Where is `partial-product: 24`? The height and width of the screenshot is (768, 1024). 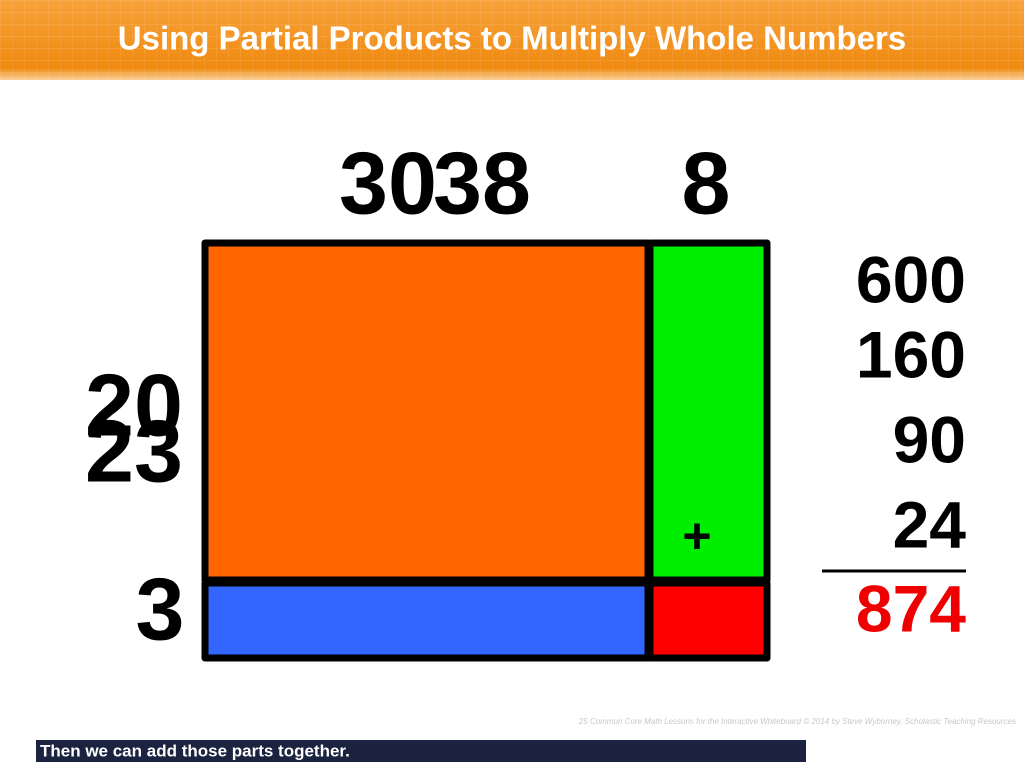 partial-product: 24 is located at coordinates (930, 524).